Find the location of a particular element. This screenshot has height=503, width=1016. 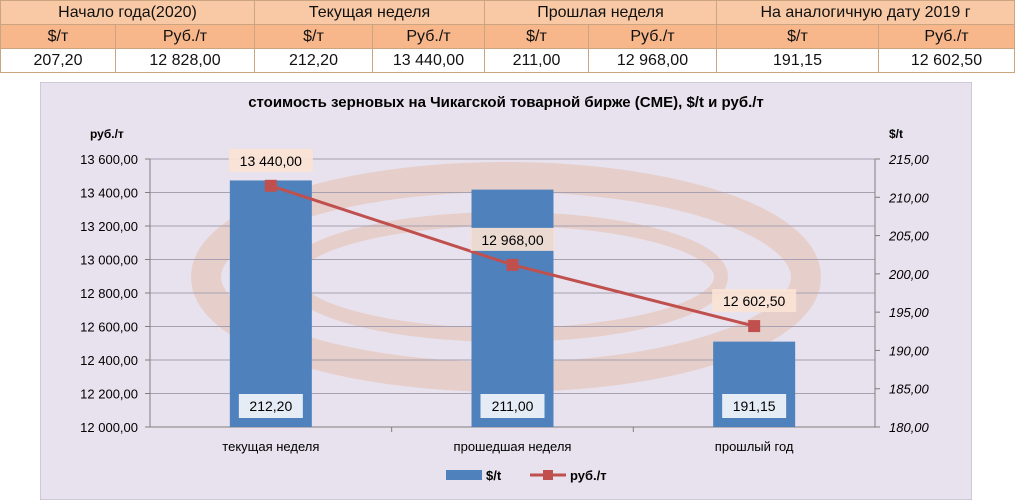

y-right-tick-label: 210,00 is located at coordinates (909, 197).